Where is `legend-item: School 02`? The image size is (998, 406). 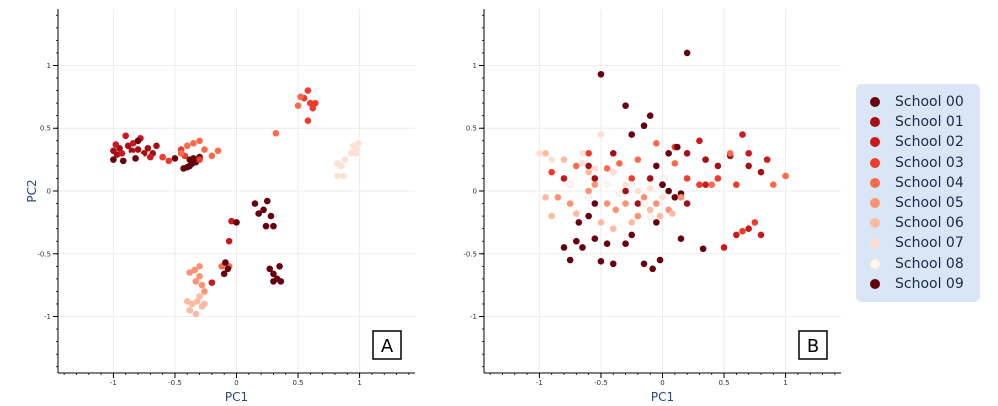 legend-item: School 02 is located at coordinates (925, 142).